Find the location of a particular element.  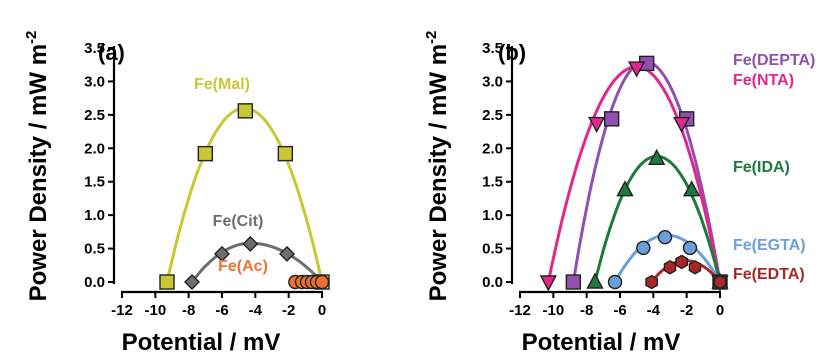

panel-a-y-title: Power Density / mW m-2 is located at coordinates (37, 166).